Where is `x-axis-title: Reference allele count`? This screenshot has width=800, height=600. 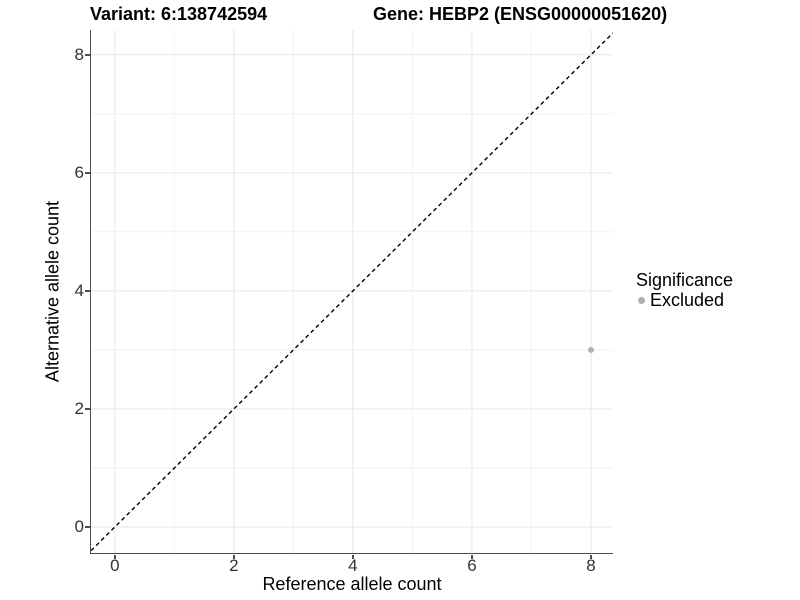 x-axis-title: Reference allele count is located at coordinates (352, 584).